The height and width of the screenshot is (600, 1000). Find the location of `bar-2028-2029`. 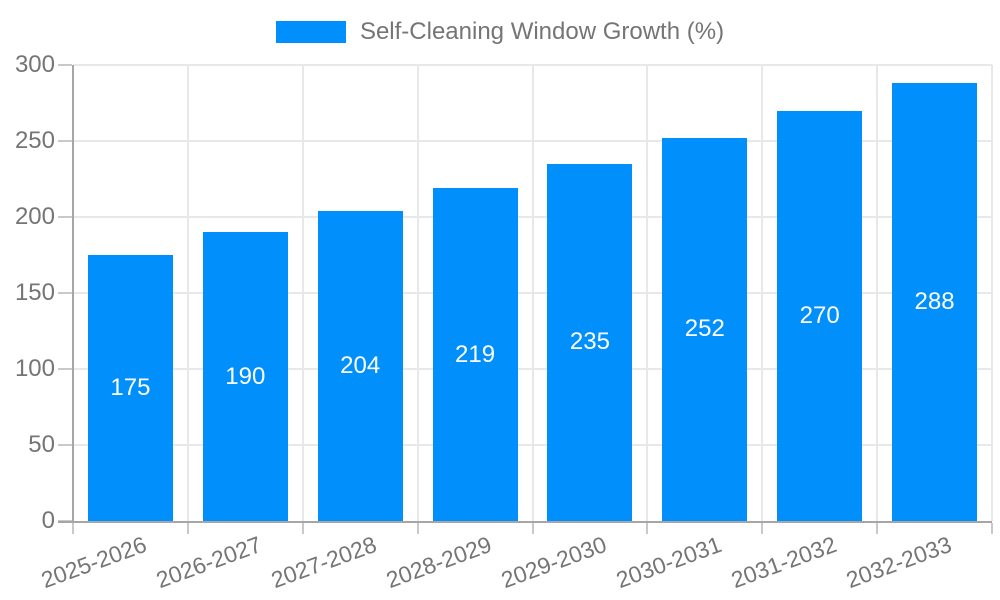

bar-2028-2029 is located at coordinates (475, 354).